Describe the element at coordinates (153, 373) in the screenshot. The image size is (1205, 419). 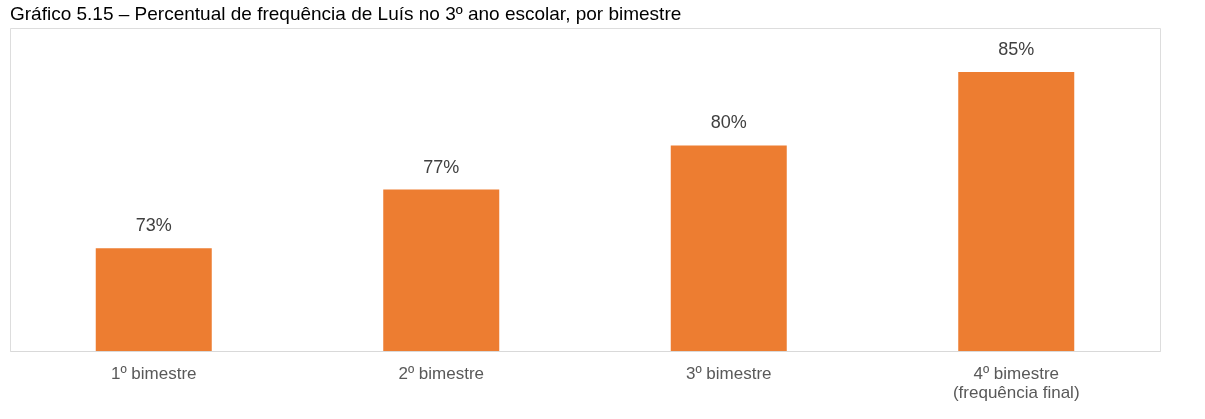
I see `x-tick-label: 1º bimestre` at that location.